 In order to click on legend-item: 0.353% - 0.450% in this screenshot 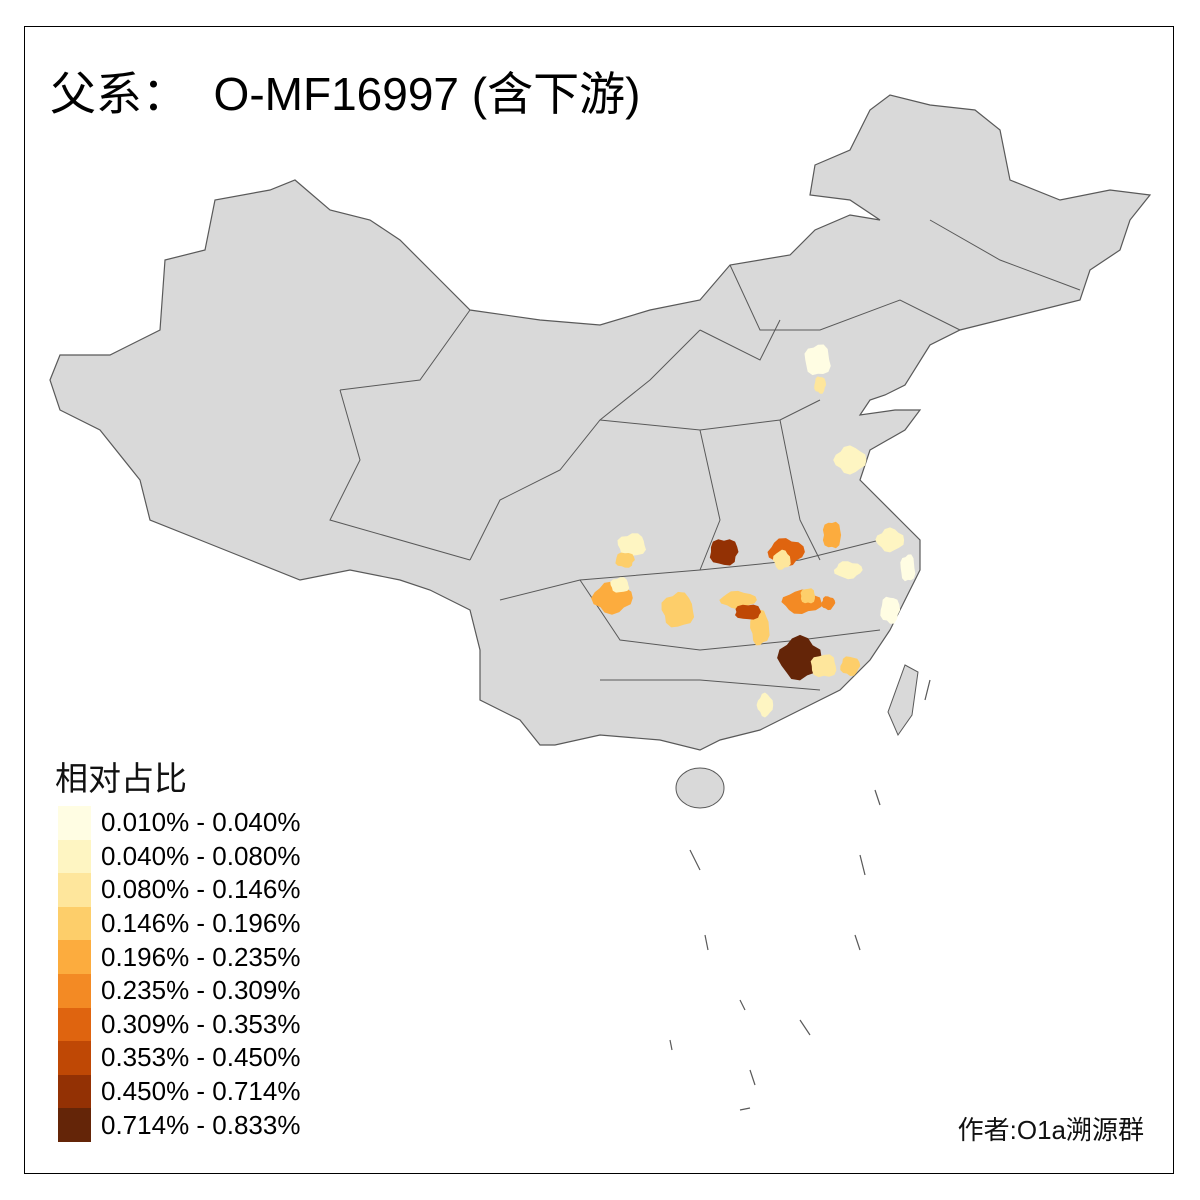, I will do `click(179, 1058)`.